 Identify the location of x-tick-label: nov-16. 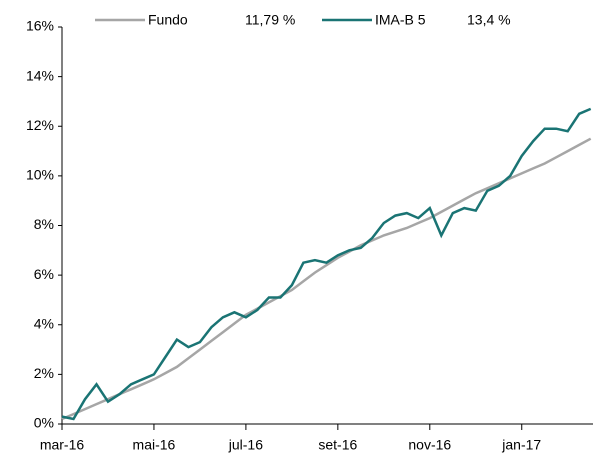
(429, 445).